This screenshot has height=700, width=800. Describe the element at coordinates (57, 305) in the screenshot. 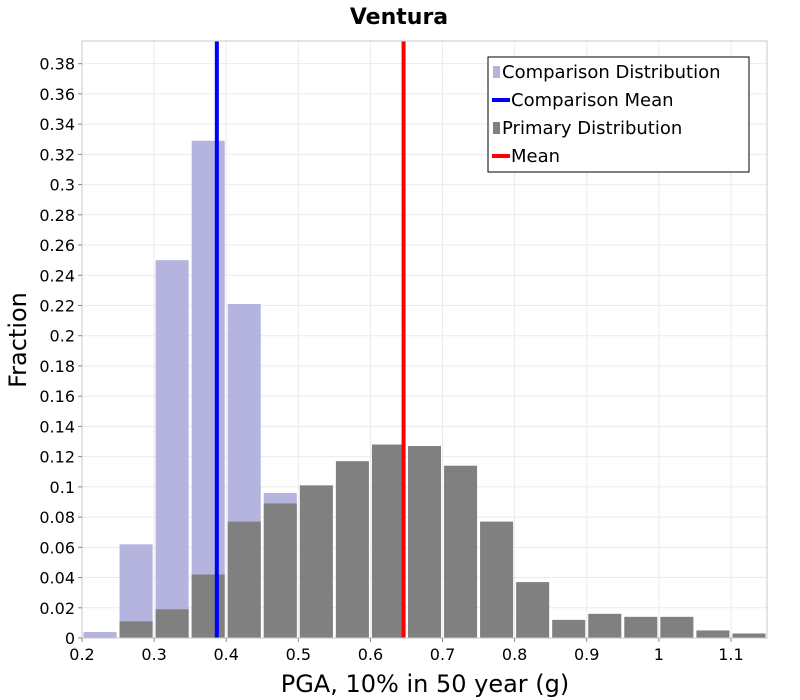

I see `y-tick-label: 0.22` at that location.